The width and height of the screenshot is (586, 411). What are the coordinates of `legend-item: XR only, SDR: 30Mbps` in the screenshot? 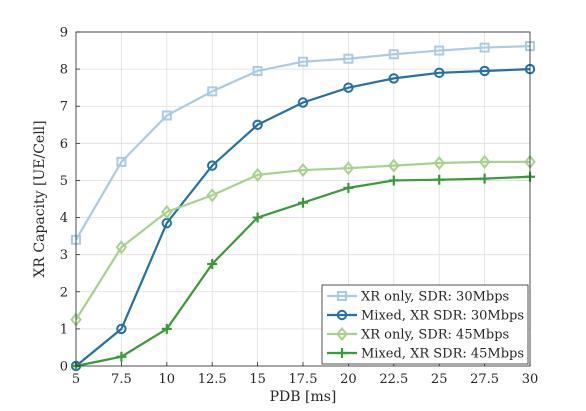 It's located at (418, 297).